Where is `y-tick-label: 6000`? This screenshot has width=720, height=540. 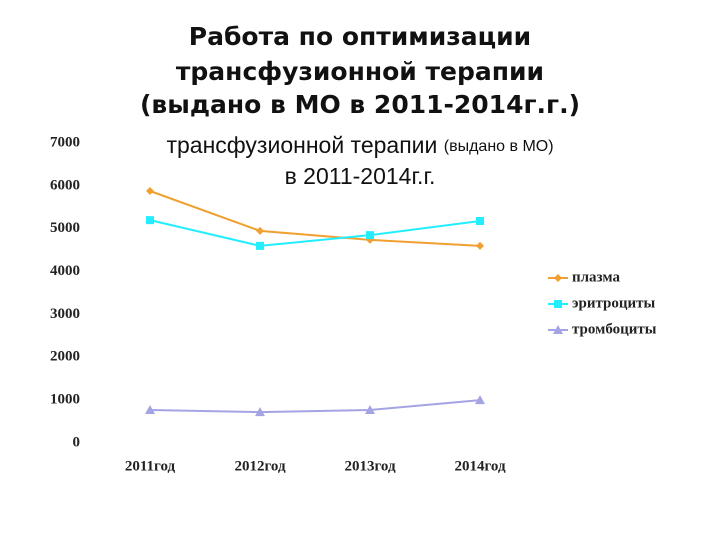
y-tick-label: 6000 is located at coordinates (65, 185).